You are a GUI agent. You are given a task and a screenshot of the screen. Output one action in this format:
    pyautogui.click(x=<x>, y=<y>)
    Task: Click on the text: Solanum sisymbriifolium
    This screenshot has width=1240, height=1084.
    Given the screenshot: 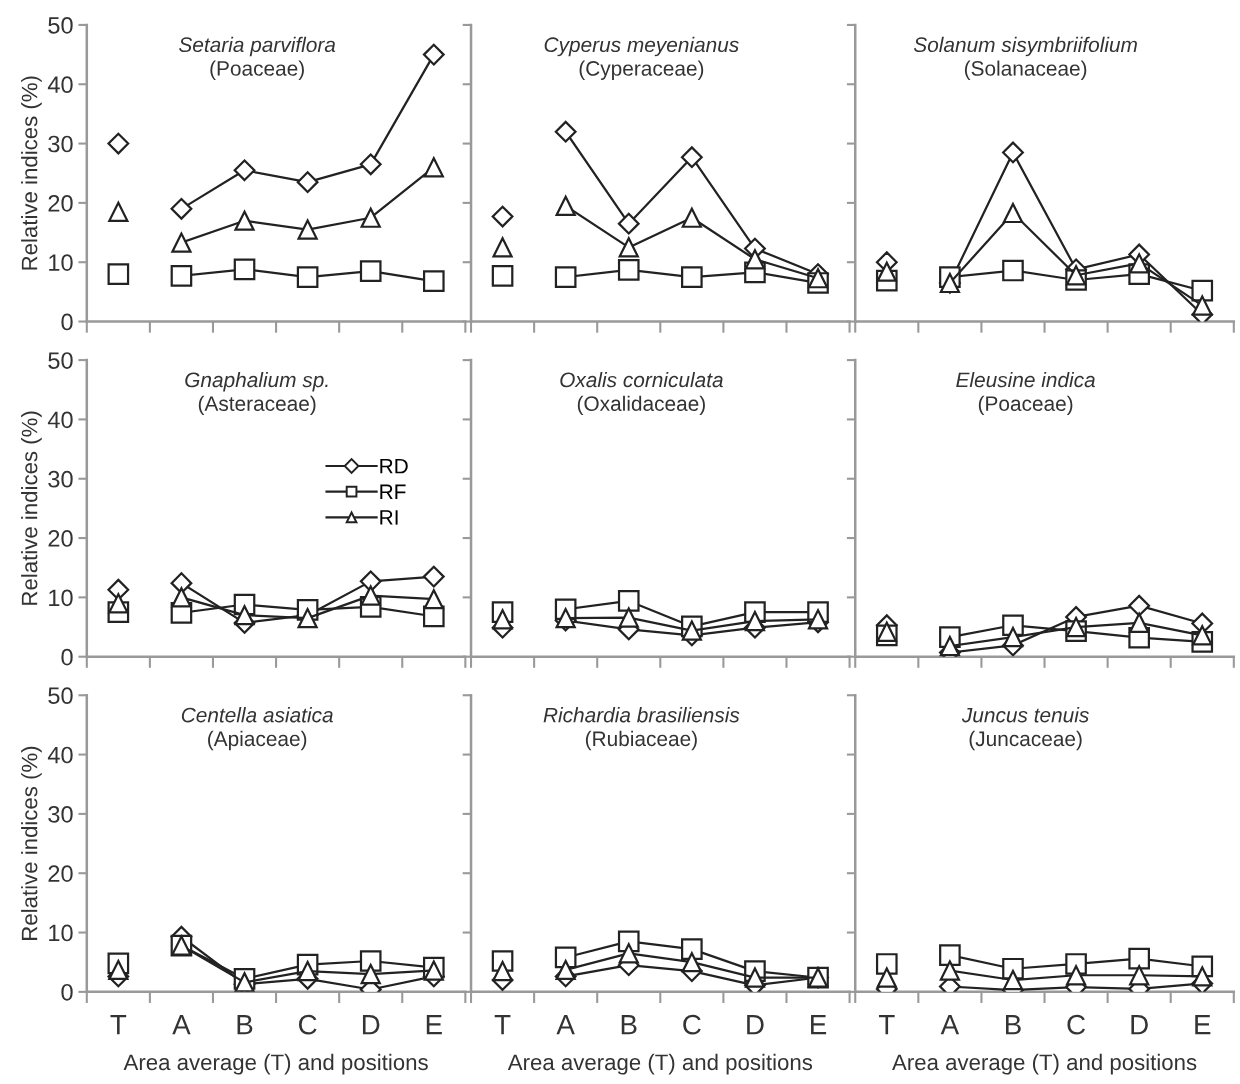 What is the action you would take?
    pyautogui.click(x=1025, y=46)
    